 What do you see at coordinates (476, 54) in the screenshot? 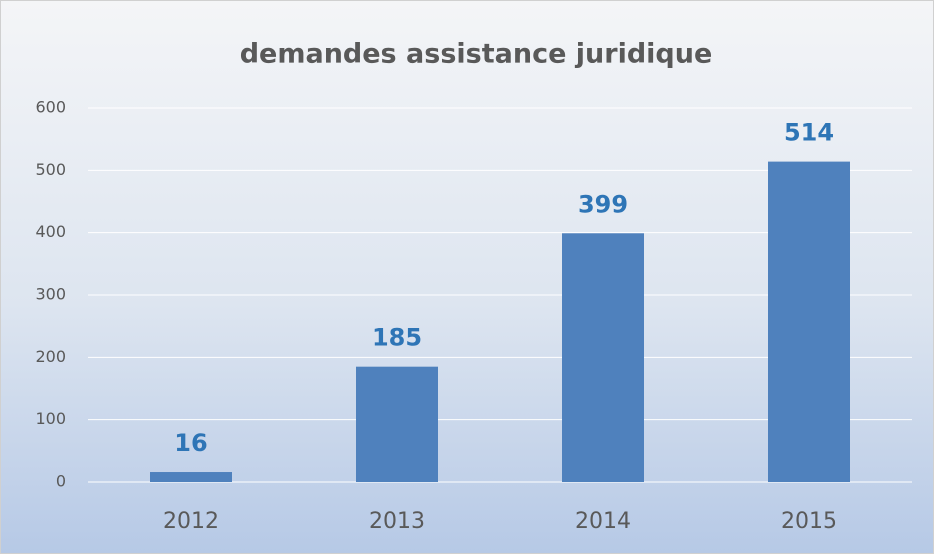
I see `chart-title: demandes assistance juridique` at bounding box center [476, 54].